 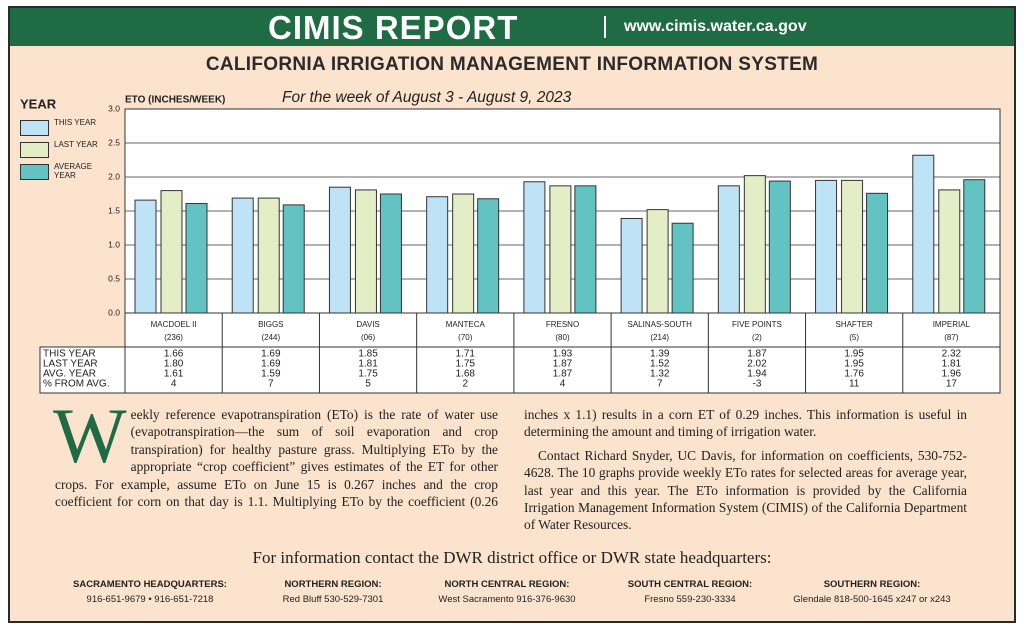 I want to click on y-tick-label: 1.5, so click(x=114, y=210).